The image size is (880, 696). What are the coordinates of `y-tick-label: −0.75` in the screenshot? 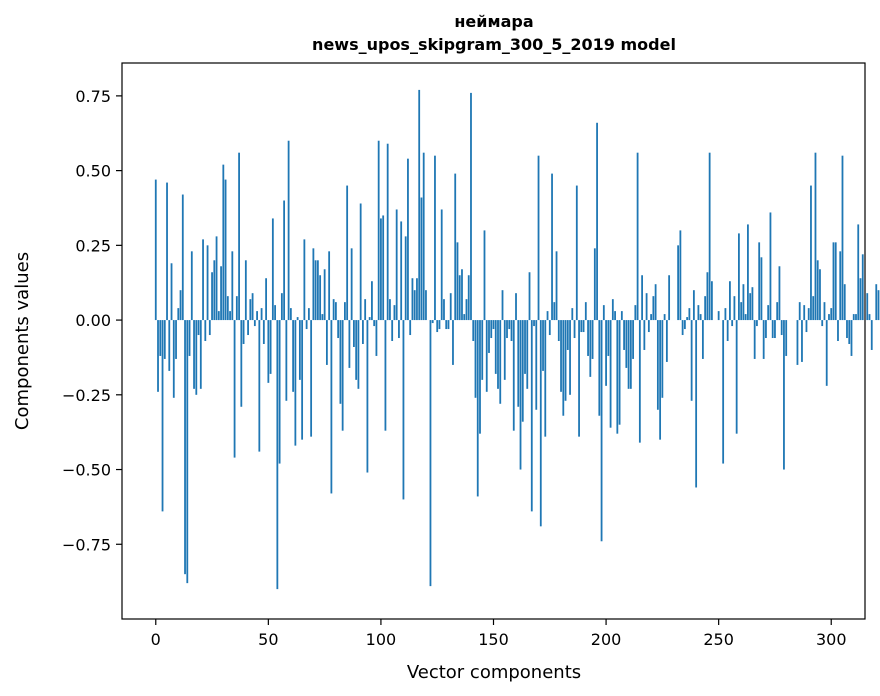 It's located at (86, 544).